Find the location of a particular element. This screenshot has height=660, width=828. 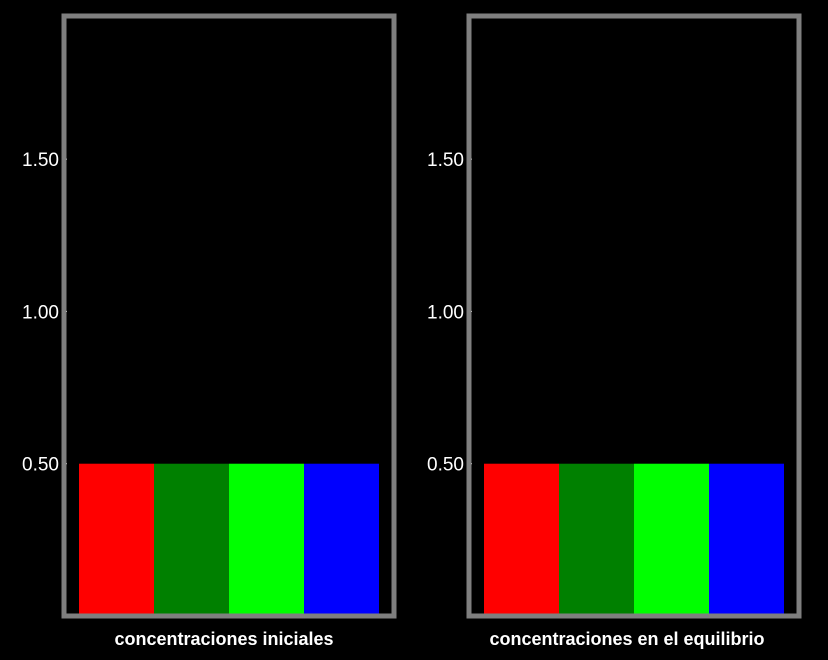

panel-initial-ytick-label: 1.00 is located at coordinates (40, 312).